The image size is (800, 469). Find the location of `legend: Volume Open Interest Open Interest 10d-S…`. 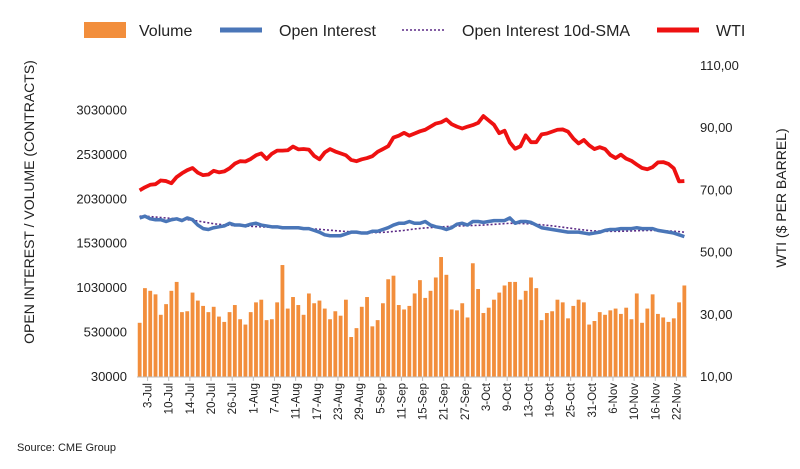

legend: Volume Open Interest Open Interest 10d-S… is located at coordinates (414, 31).